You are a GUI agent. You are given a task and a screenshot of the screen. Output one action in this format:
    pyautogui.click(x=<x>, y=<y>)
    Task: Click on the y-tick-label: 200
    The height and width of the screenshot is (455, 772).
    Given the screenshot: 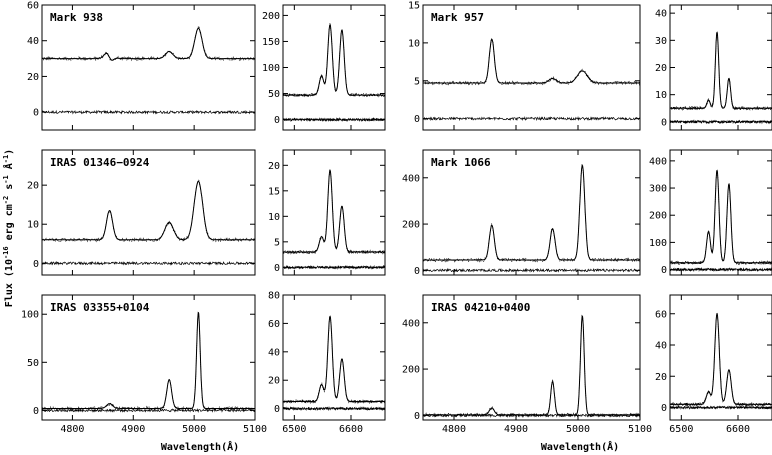 What is the action you would take?
    pyautogui.click(x=271, y=16)
    